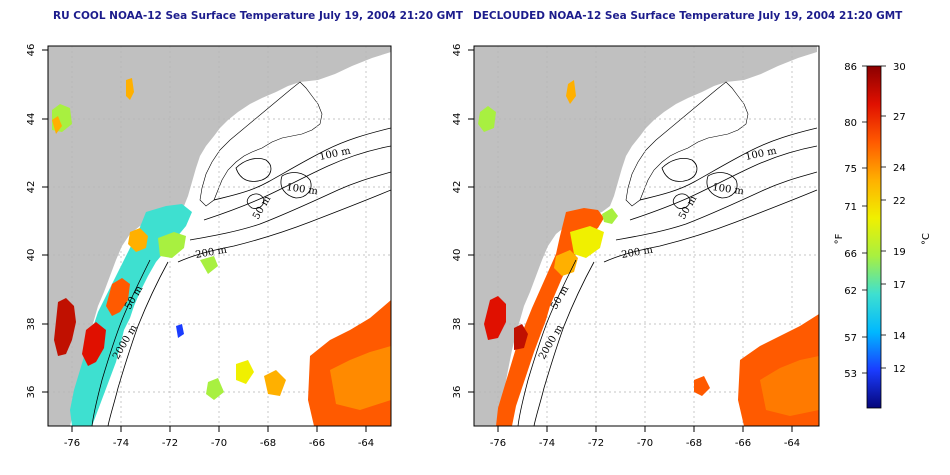 This screenshot has width=950, height=475. Describe the element at coordinates (31, 324) in the screenshot. I see `lat-tick-label: 38` at that location.